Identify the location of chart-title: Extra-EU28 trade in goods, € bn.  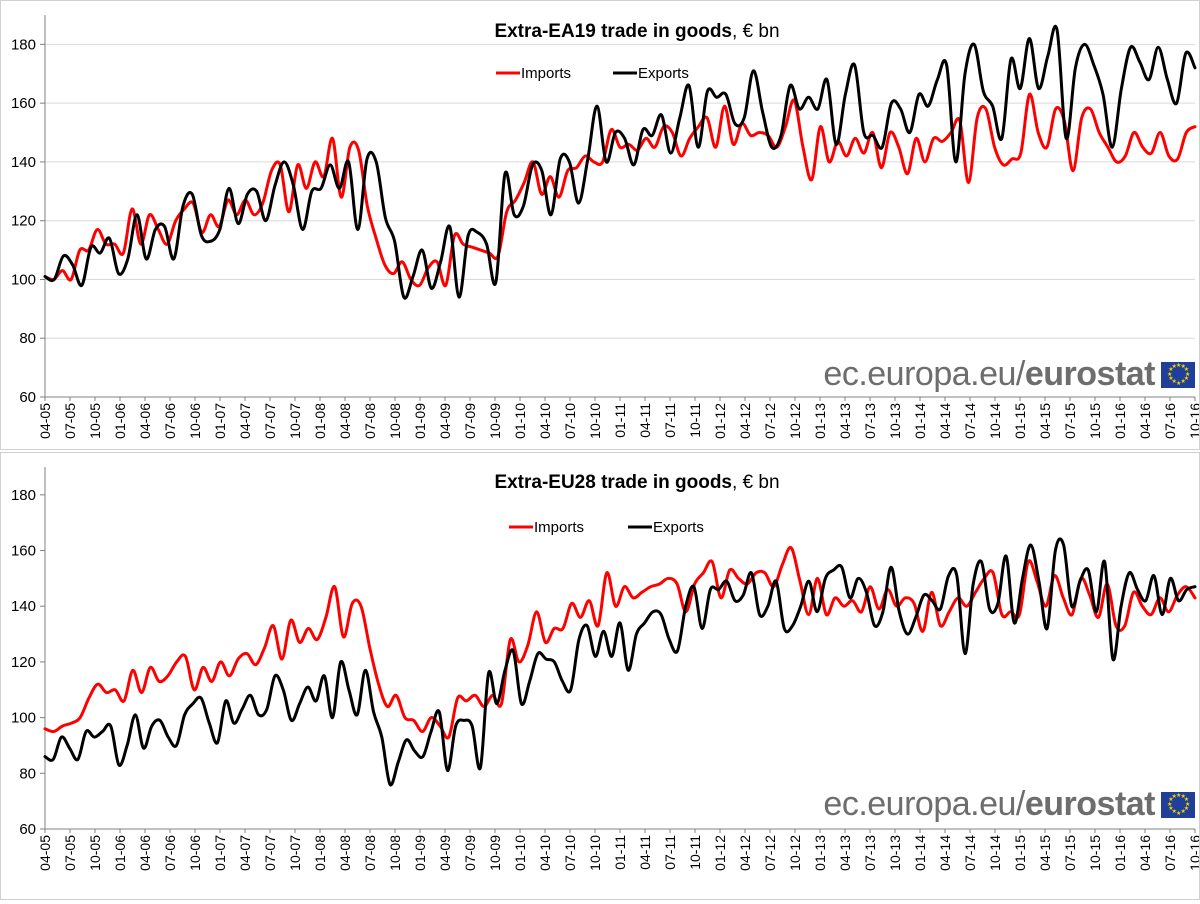
(636, 482).